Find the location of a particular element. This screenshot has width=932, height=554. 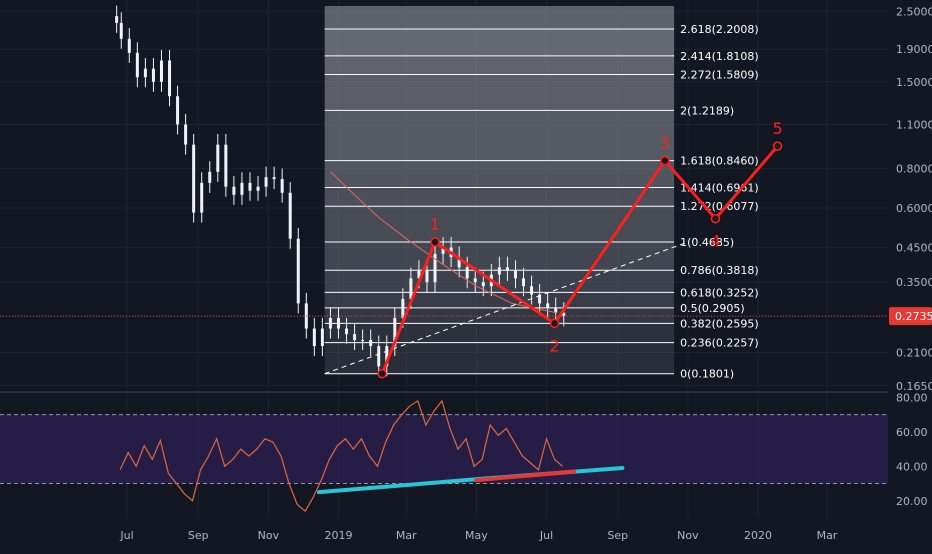

wave-label: 1 is located at coordinates (435, 224).